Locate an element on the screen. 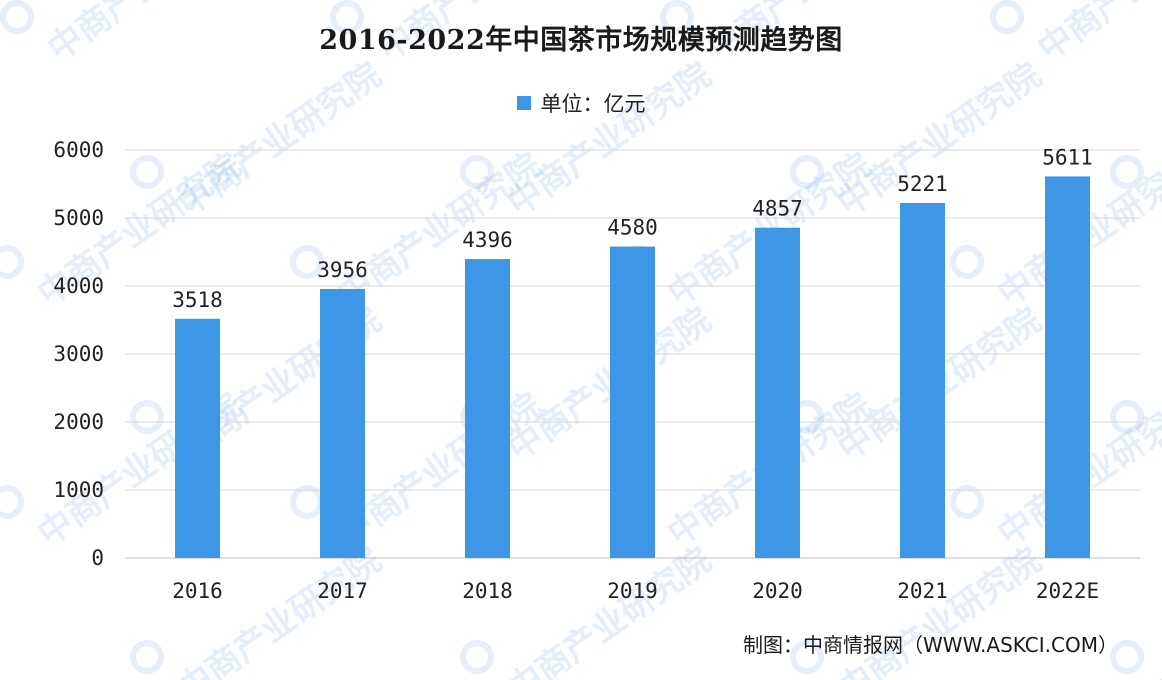 This screenshot has height=680, width=1162. bar-2021 is located at coordinates (922, 380).